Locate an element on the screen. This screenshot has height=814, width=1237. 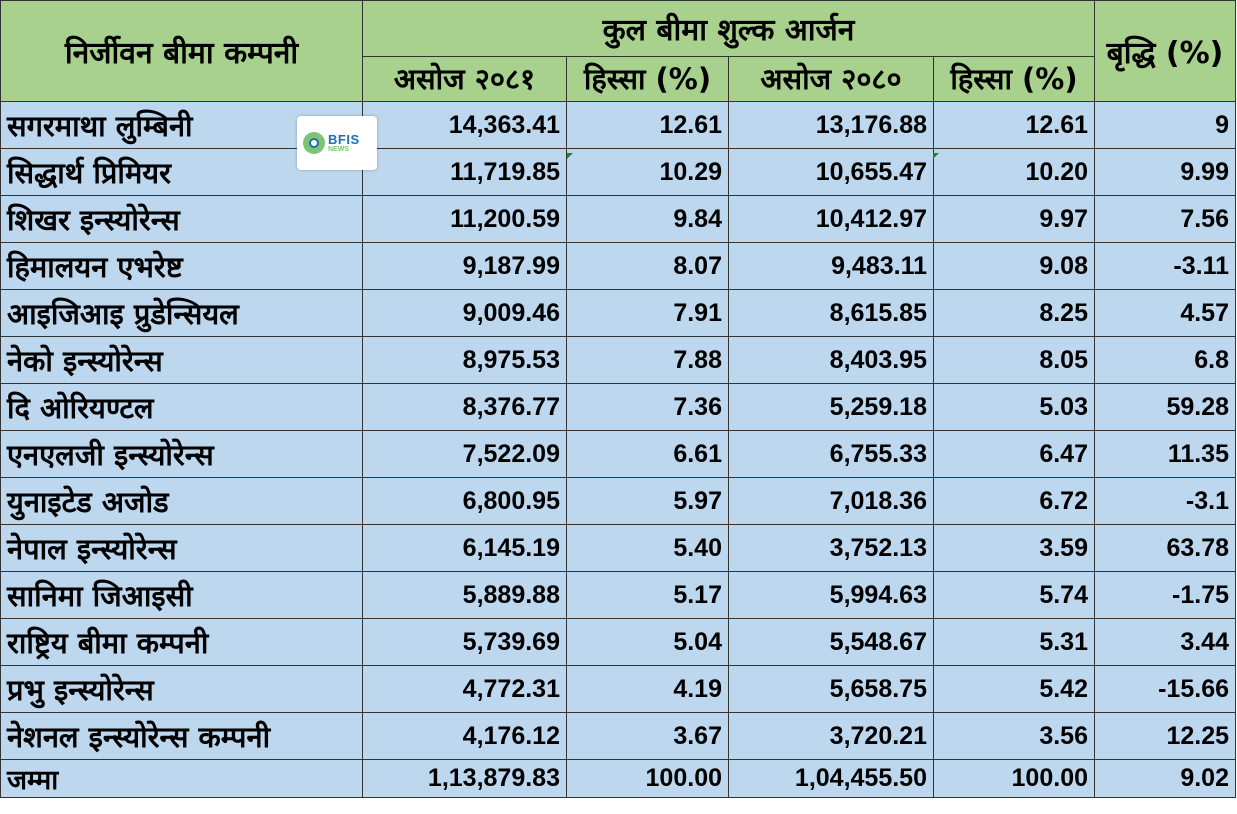
premium-2081-cell: 5,889.88 is located at coordinates (464, 595).